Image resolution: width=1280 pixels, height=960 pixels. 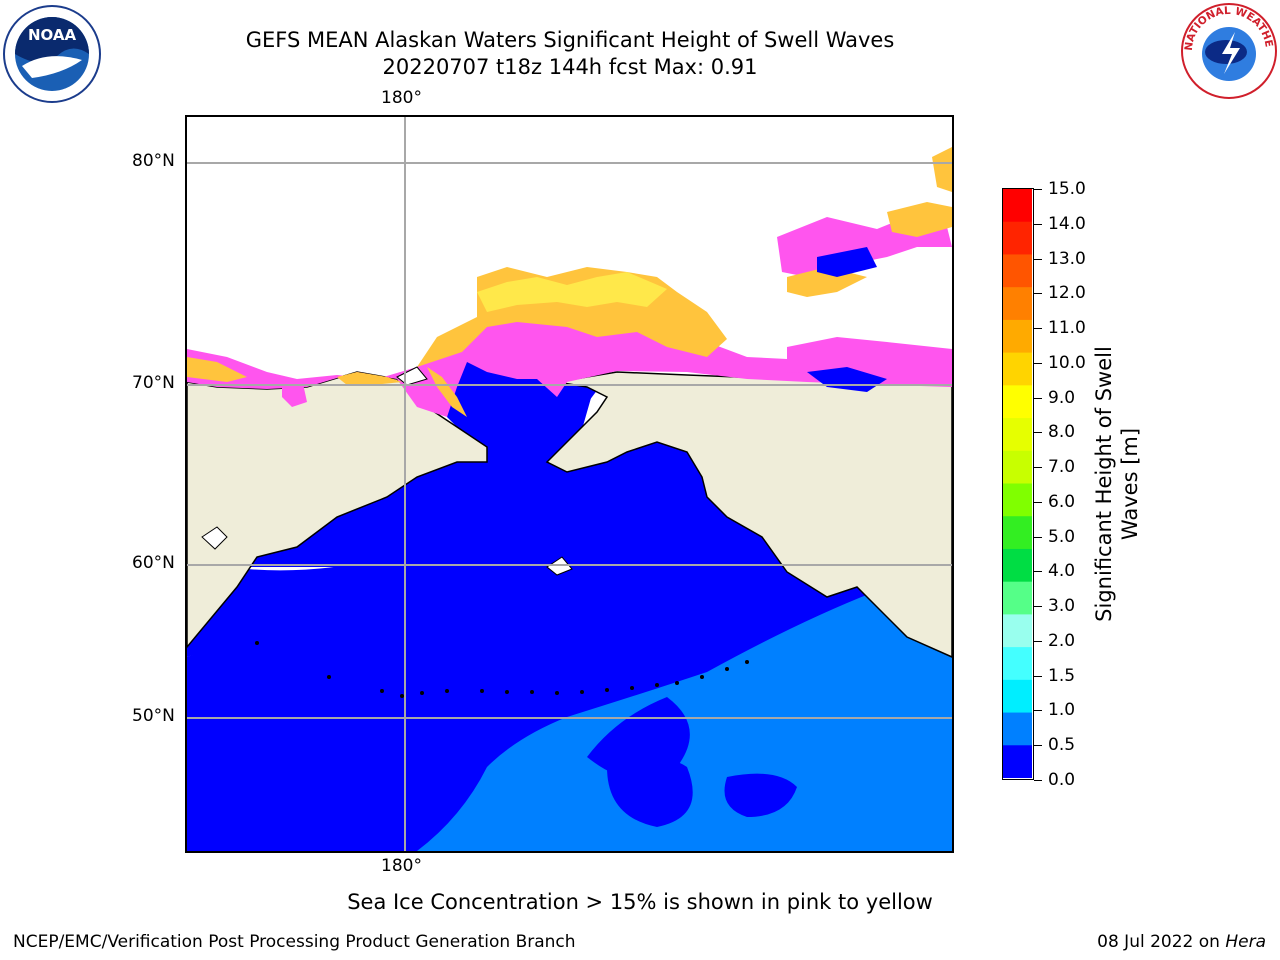 I want to click on colorbar-tick-label: 12.0, so click(x=1067, y=293).